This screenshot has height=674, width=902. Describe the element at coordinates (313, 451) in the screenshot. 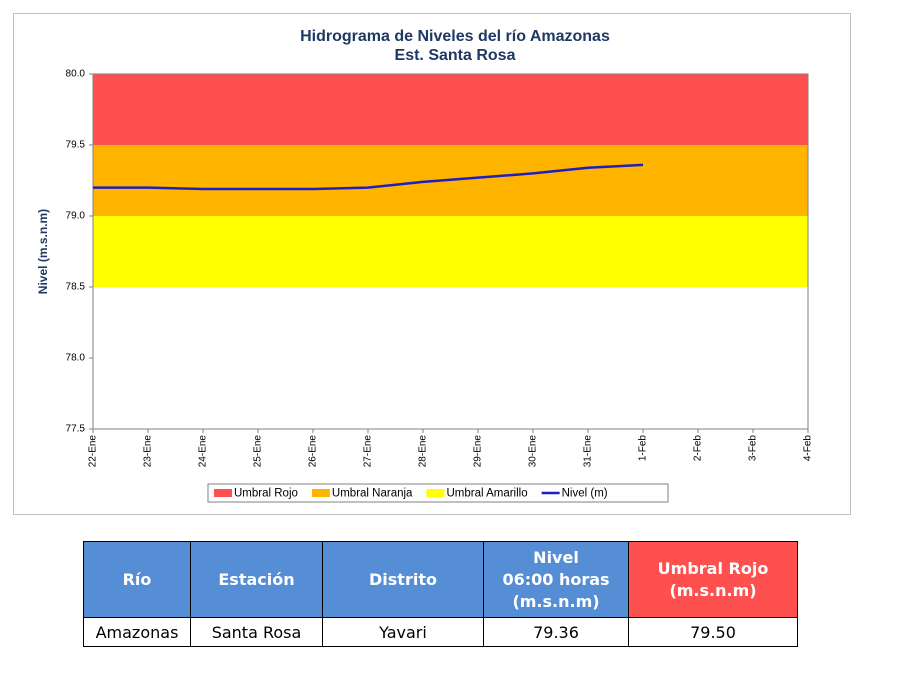

I see `x-tick-label: 26-Ene` at that location.